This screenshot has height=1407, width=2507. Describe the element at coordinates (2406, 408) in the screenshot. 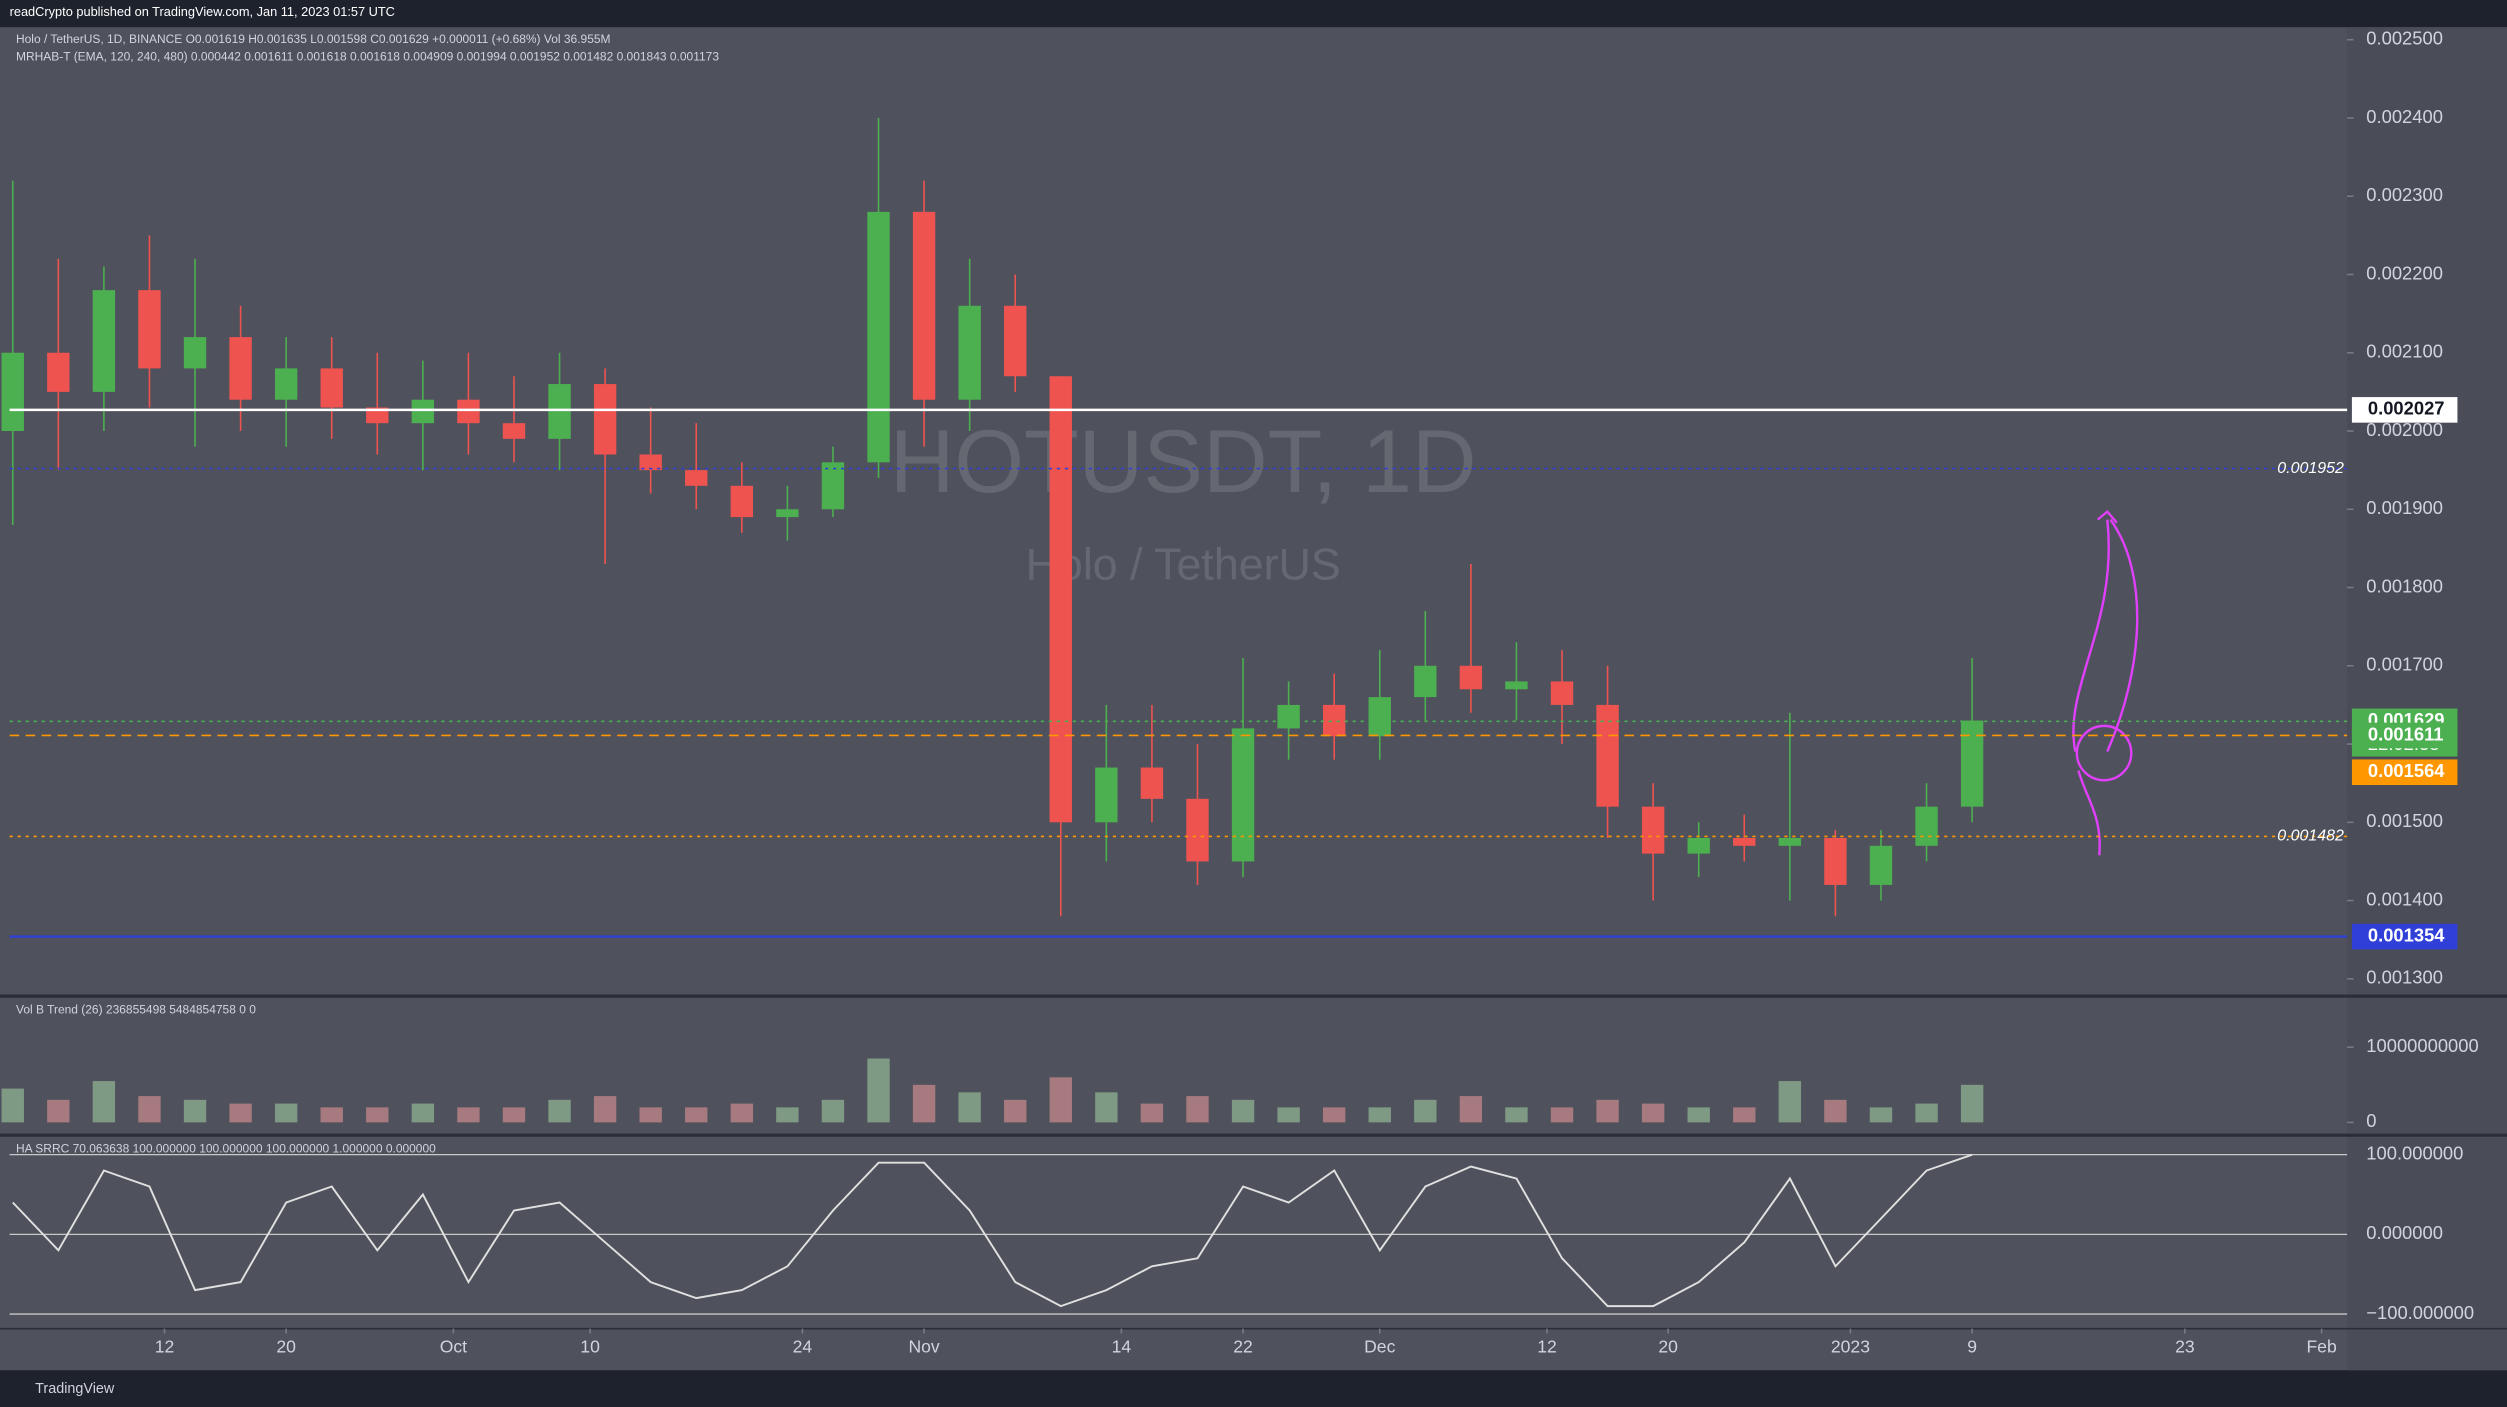

I see `price-tag-label: 0.002027` at that location.